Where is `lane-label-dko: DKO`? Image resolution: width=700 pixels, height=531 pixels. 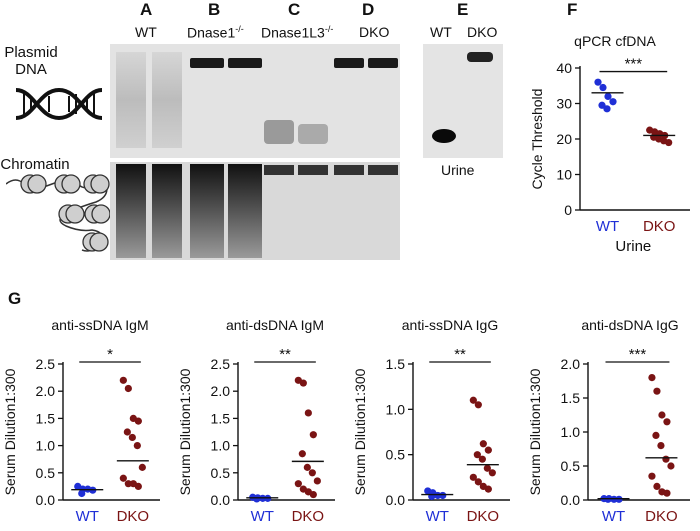
lane-label-dko: DKO is located at coordinates (374, 32).